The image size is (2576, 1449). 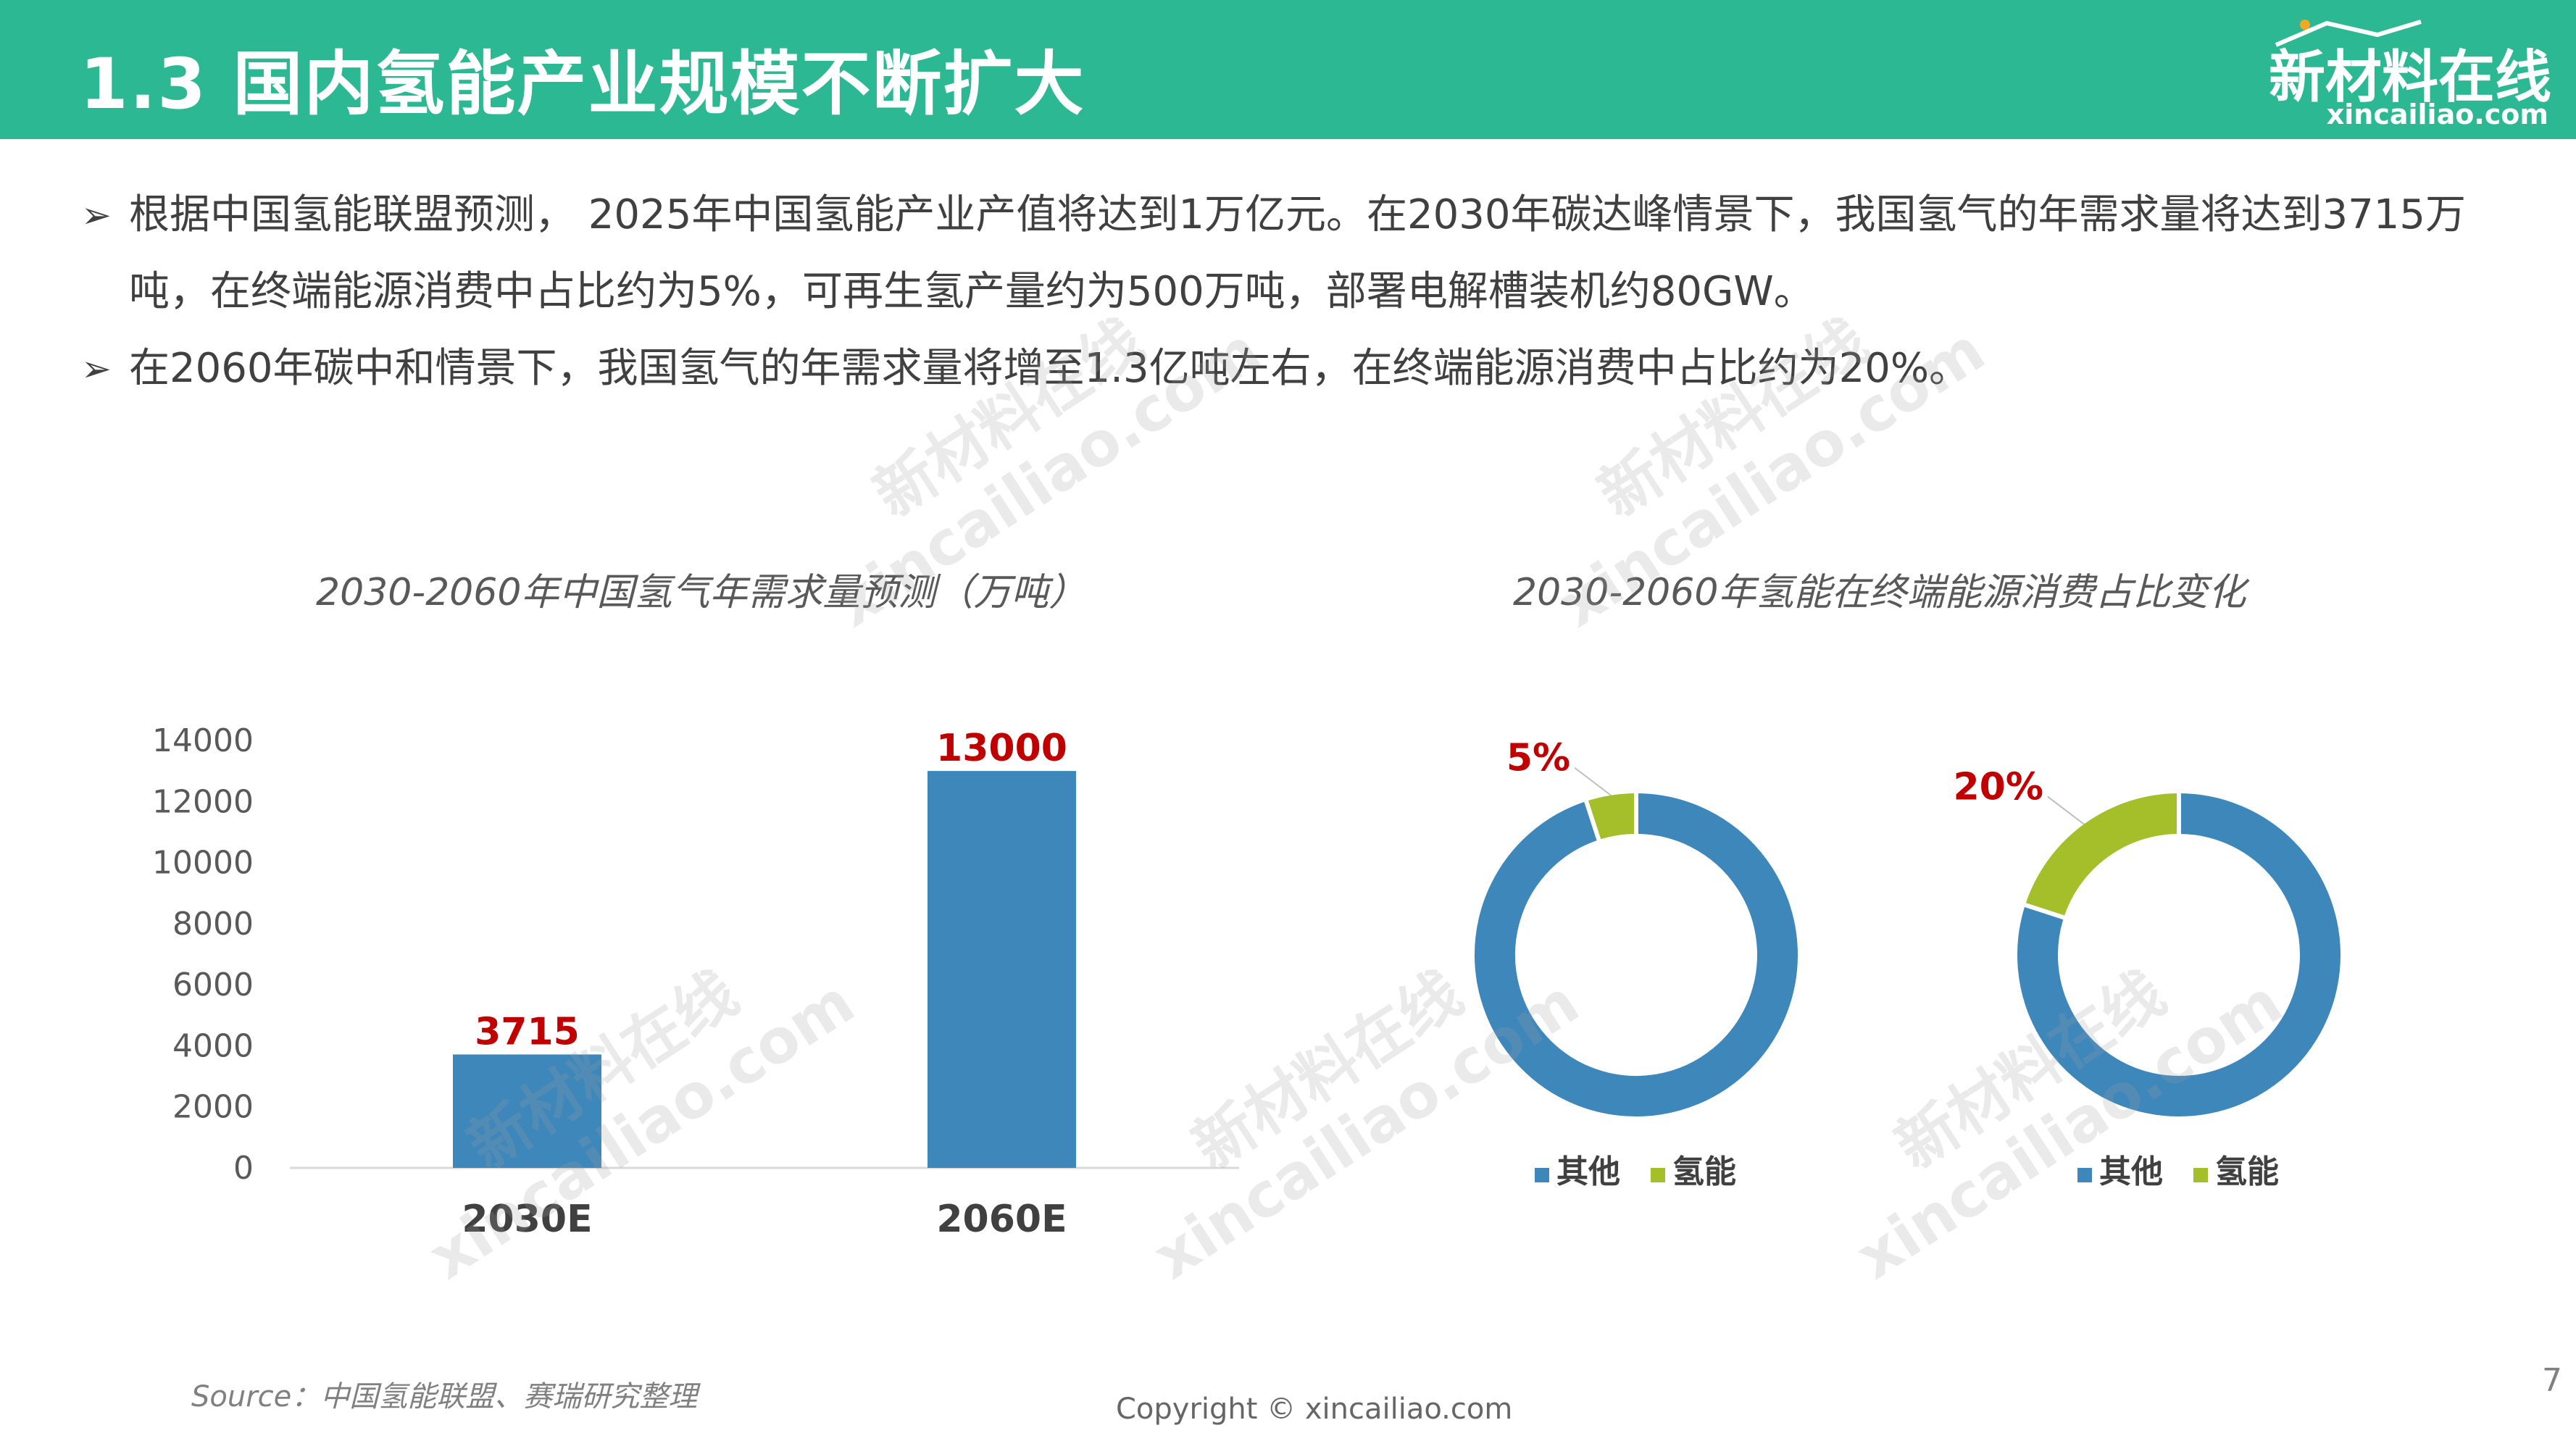 What do you see at coordinates (1314, 1409) in the screenshot?
I see `copyright-text: Copyright © xincailiao.com` at bounding box center [1314, 1409].